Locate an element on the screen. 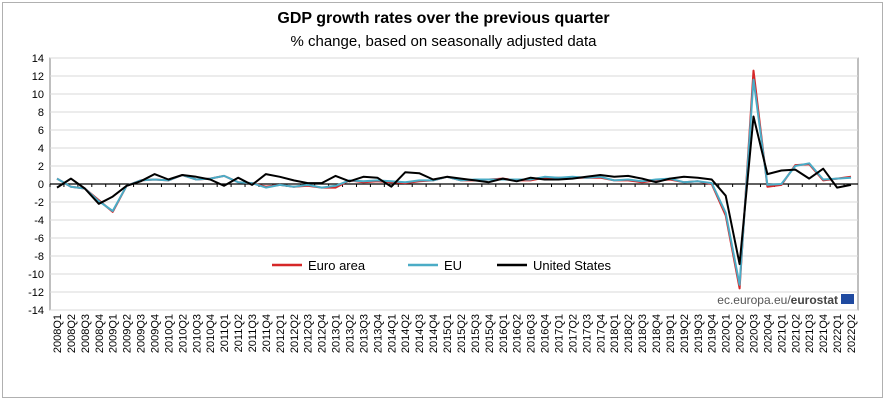 This screenshot has height=402, width=887. x-tick-label: 2014Q2 is located at coordinates (406, 333).